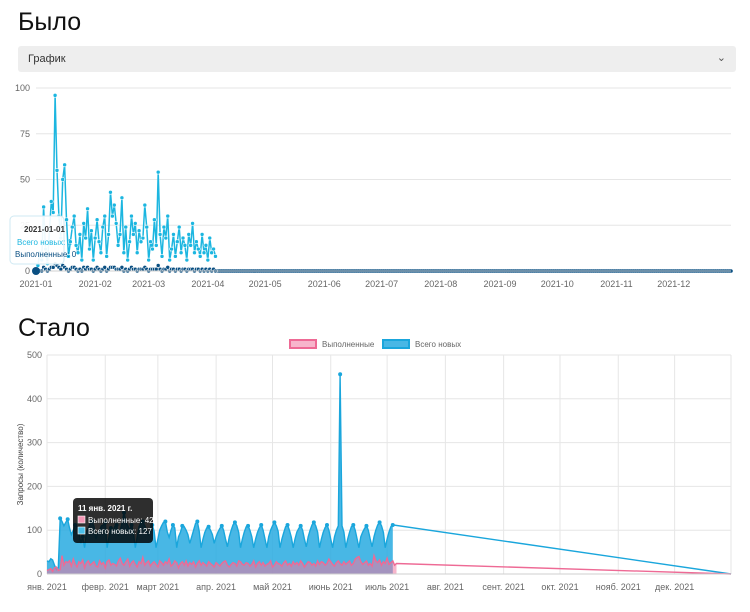 This screenshot has height=612, width=750. I want to click on x-tick-label: сент. 2021, so click(503, 587).